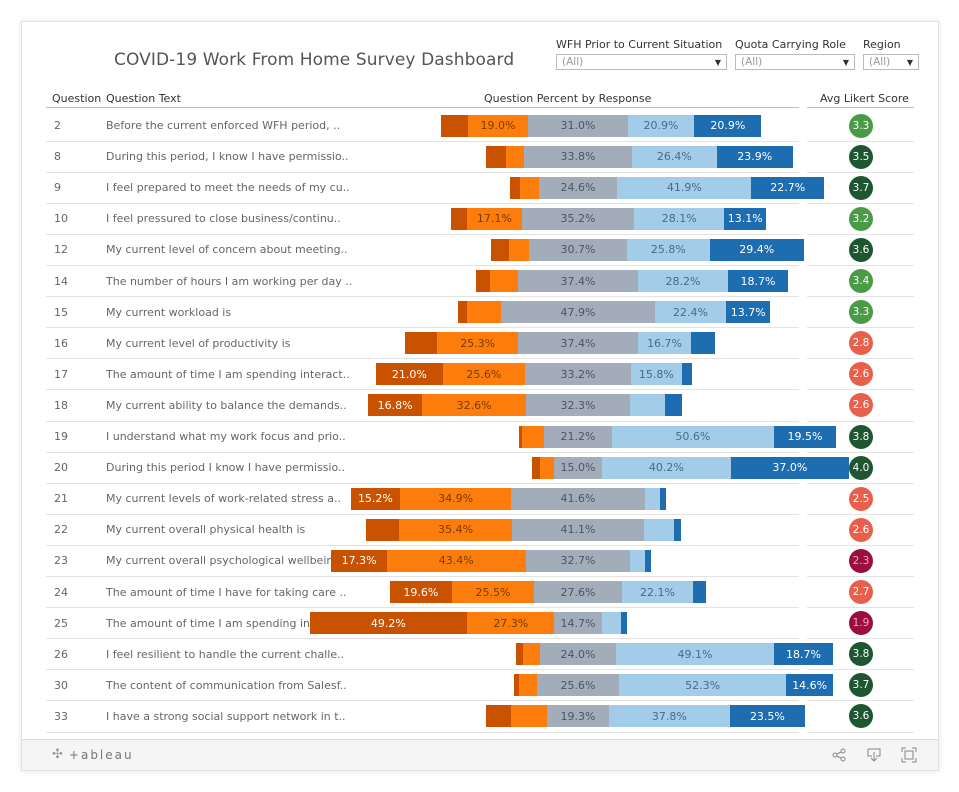 This screenshot has width=959, height=792. What do you see at coordinates (666, 467) in the screenshot?
I see `bar-segment-positive: 40.2%` at bounding box center [666, 467].